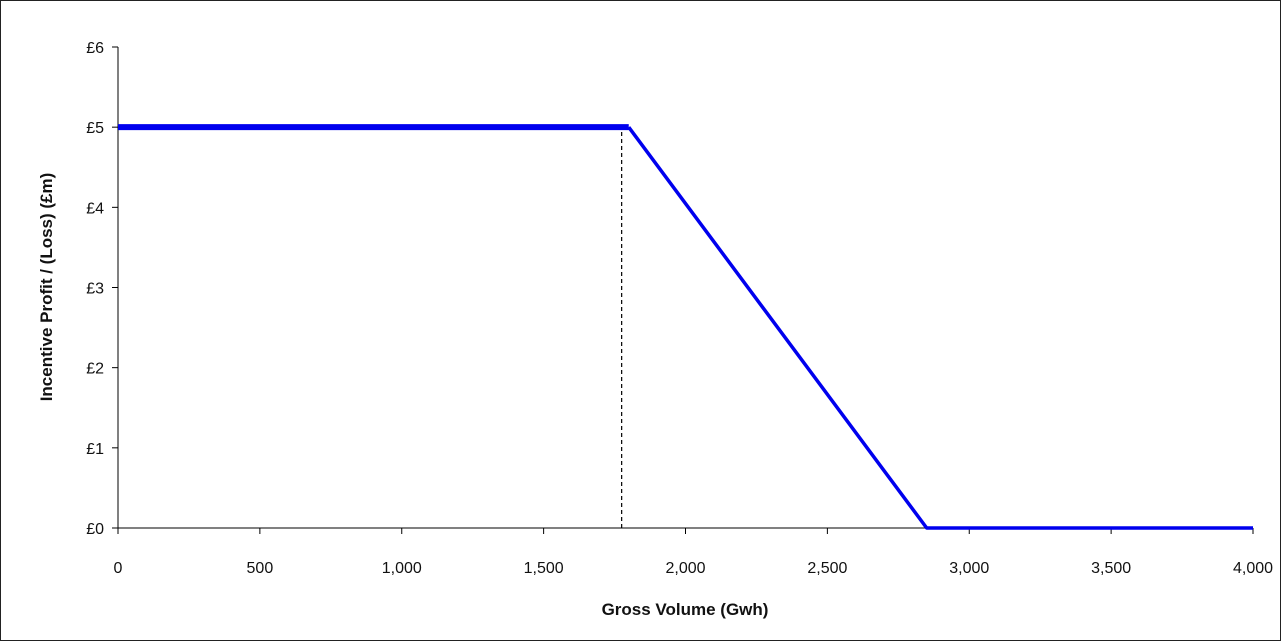 The height and width of the screenshot is (641, 1281). Describe the element at coordinates (685, 609) in the screenshot. I see `x-axis-title: Gross Volume (Gwh)` at that location.